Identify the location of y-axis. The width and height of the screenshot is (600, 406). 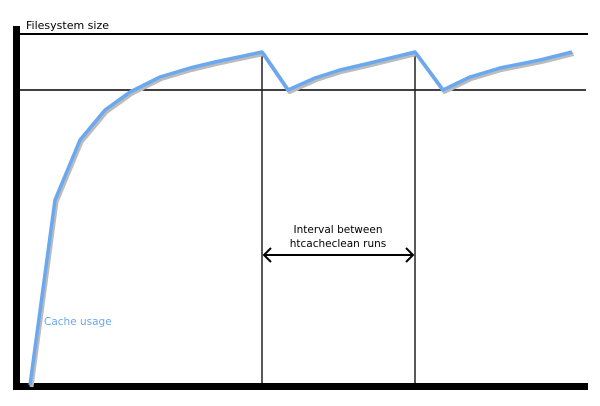
(16, 208).